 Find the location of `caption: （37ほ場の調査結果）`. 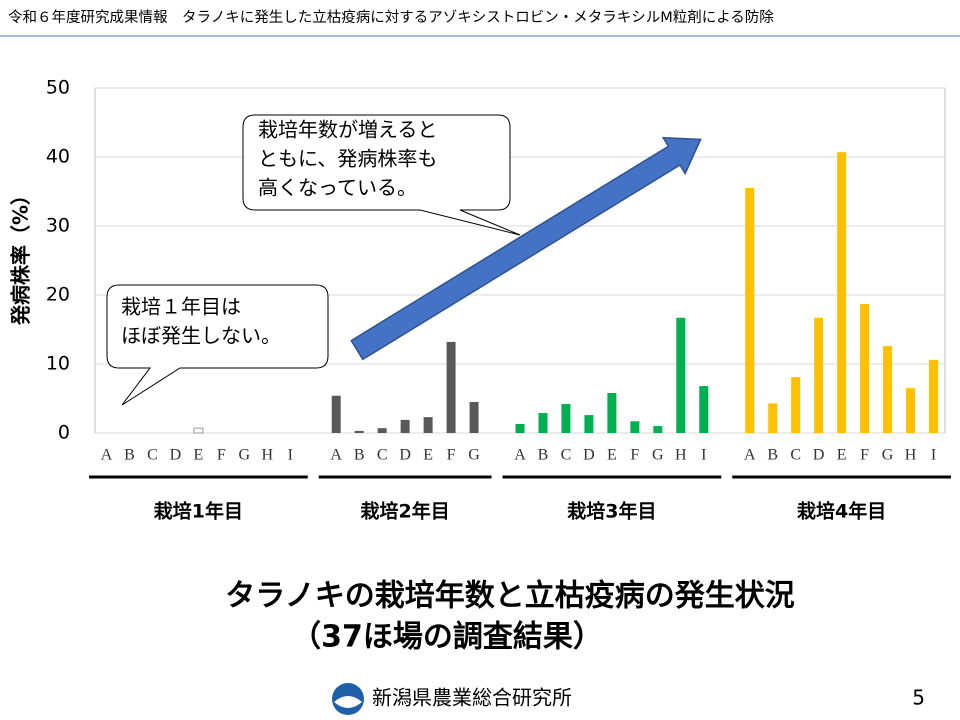

caption: （37ほ場の調査結果） is located at coordinates (447, 637).